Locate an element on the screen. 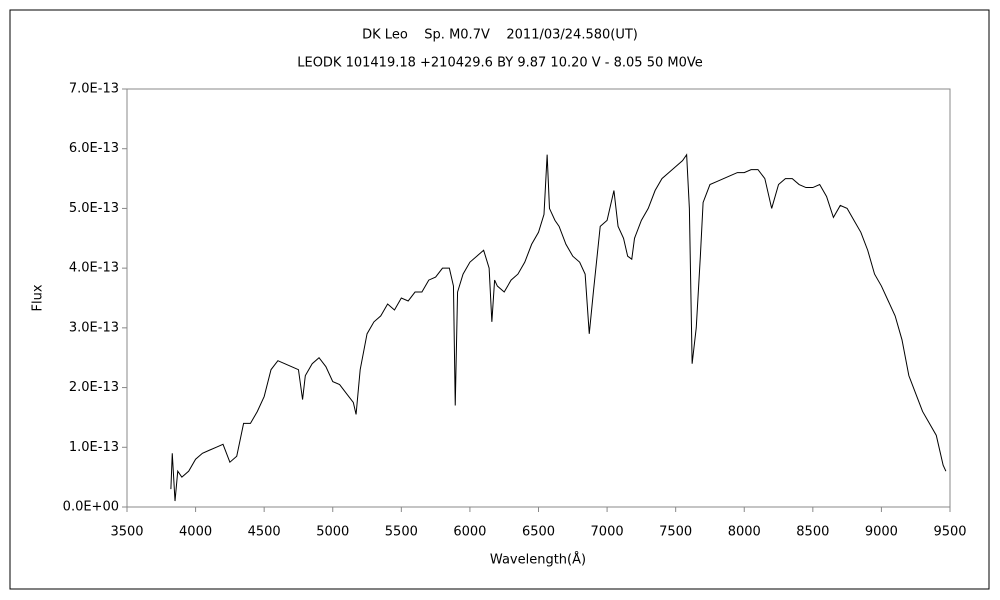 The width and height of the screenshot is (1000, 600). x-tick-label: 5500 is located at coordinates (401, 532).